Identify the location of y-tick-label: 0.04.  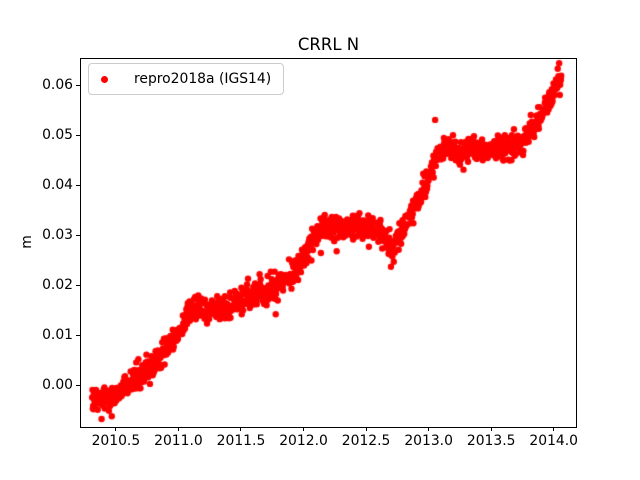
(57, 184).